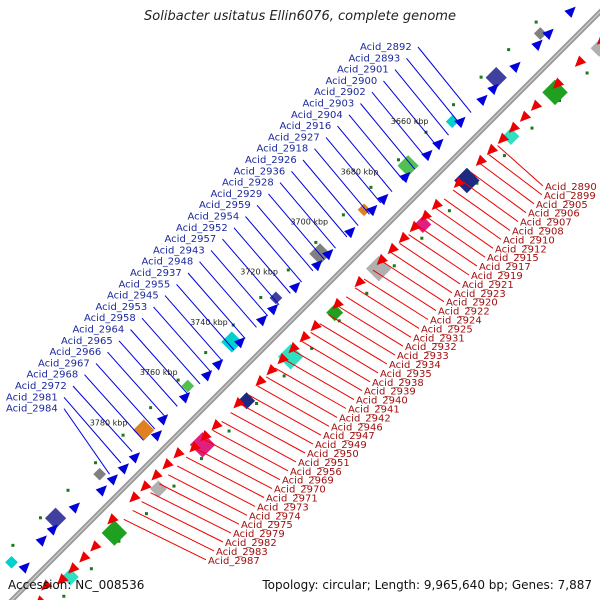  I want to click on reverse-gene-label: Acid_2982, so click(251, 543).